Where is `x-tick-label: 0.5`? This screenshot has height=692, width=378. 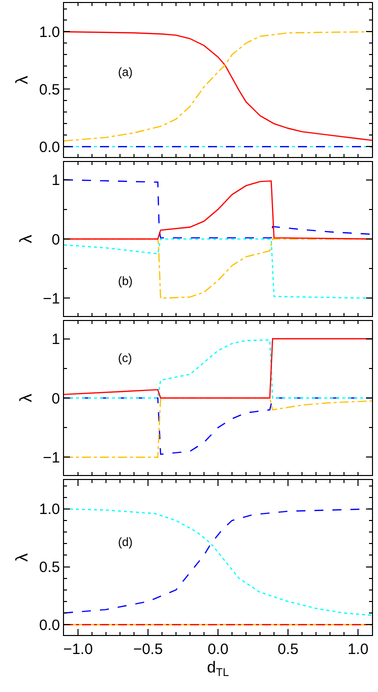 x-tick-label: 0.5 is located at coordinates (288, 649).